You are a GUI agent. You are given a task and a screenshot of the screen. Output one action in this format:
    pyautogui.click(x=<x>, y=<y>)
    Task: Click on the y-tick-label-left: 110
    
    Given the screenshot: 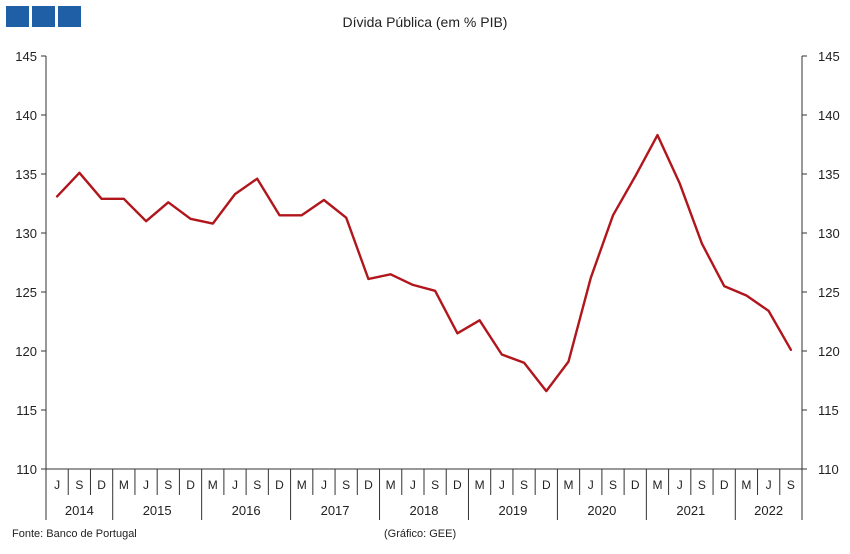 What is the action you would take?
    pyautogui.click(x=26, y=469)
    